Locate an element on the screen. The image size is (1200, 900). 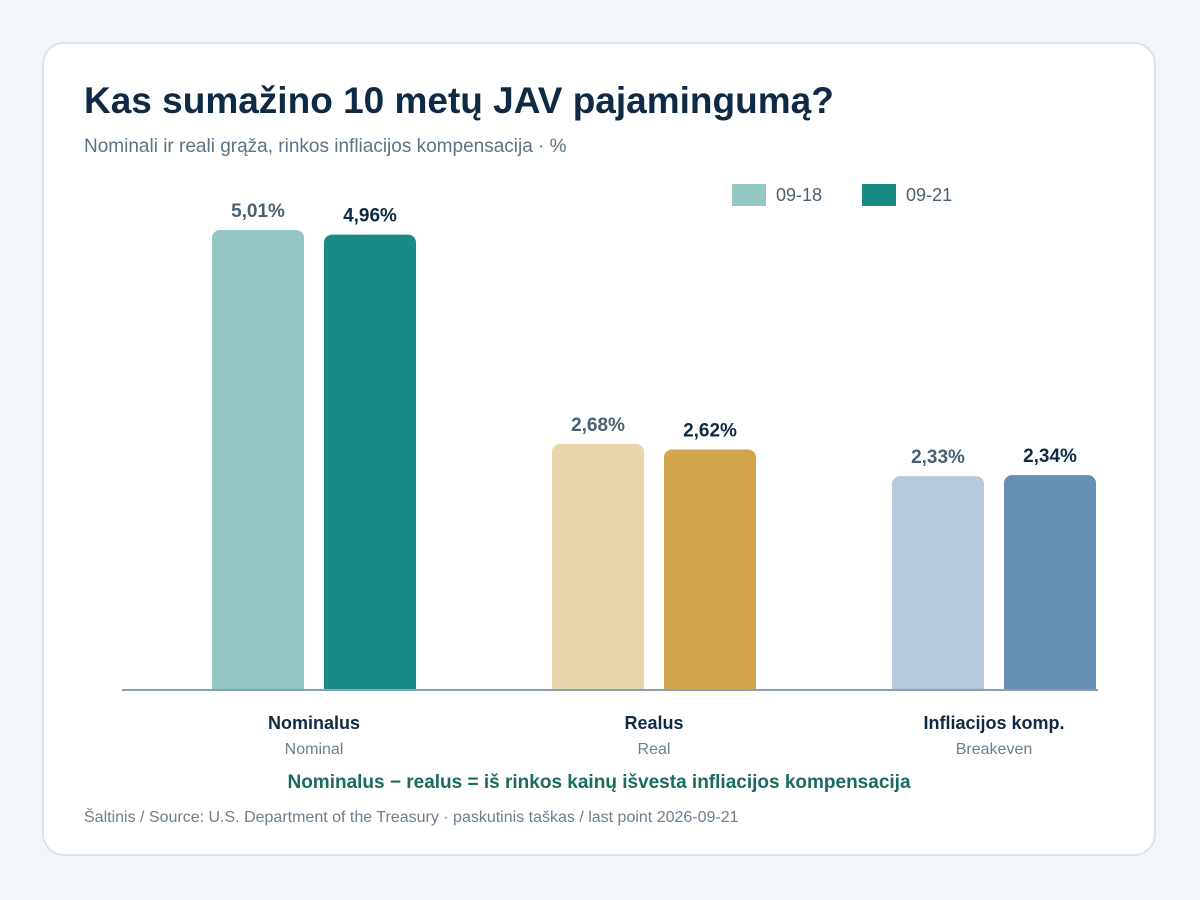
category-sublabel-infliacijos-komp: Breakeven is located at coordinates (994, 749).